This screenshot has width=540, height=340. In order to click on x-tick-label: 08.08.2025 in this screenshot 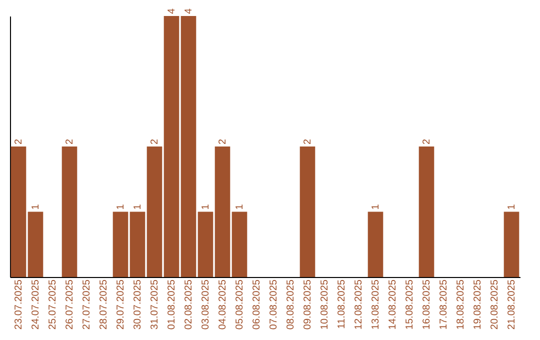, I will do `click(291, 304)`.